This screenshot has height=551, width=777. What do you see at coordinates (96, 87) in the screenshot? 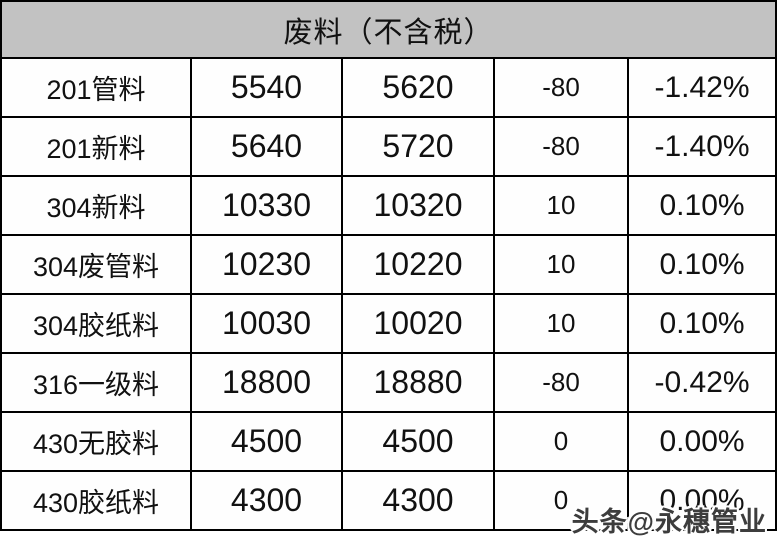
I see `material-cell: 201管料` at bounding box center [96, 87].